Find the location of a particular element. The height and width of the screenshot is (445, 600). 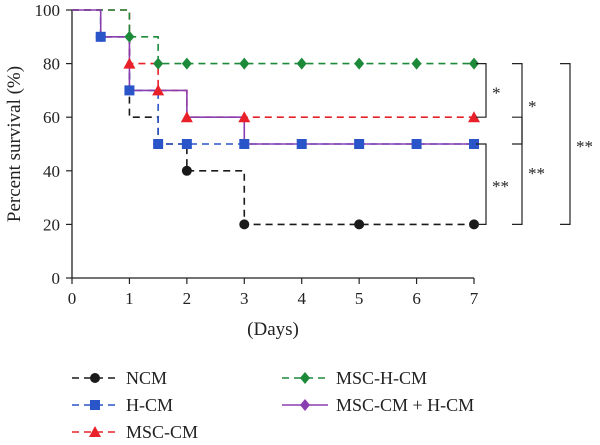

y-tick-label: 20 is located at coordinates (51, 224).